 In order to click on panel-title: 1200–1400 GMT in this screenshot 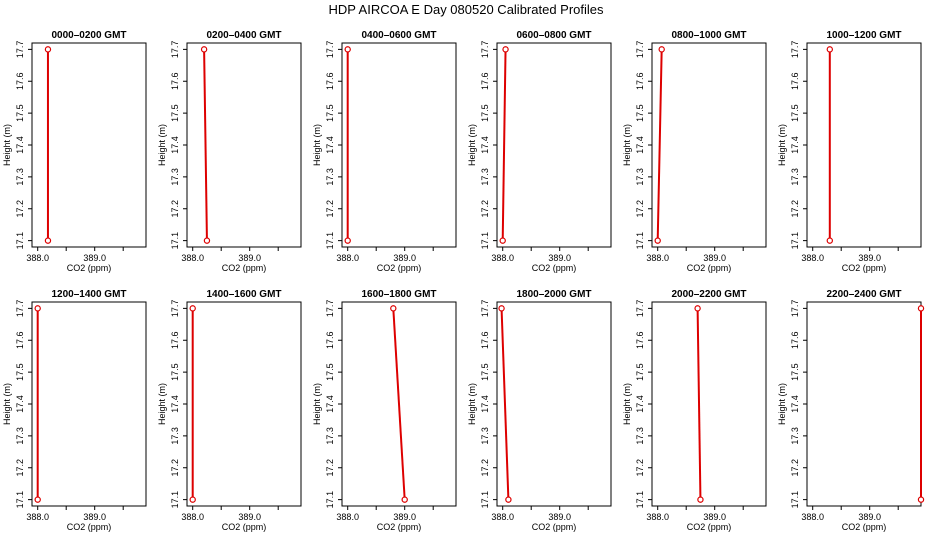, I will do `click(88, 294)`.